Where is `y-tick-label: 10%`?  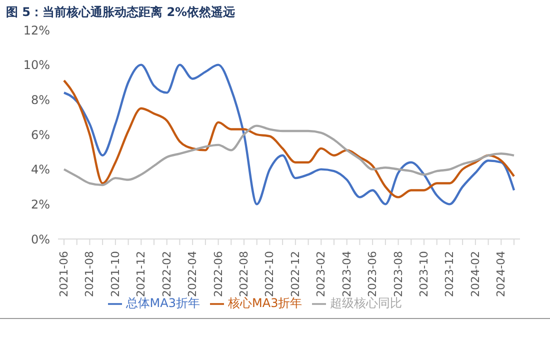
y-tick-label: 10% is located at coordinates (36, 65).